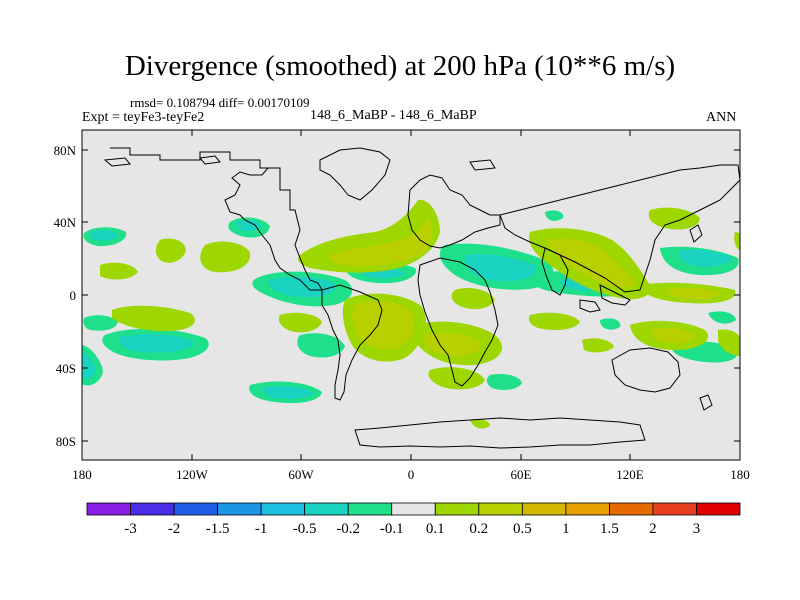 The width and height of the screenshot is (800, 600). Describe the element at coordinates (478, 529) in the screenshot. I see `colorbar-label-8: 0.2` at that location.